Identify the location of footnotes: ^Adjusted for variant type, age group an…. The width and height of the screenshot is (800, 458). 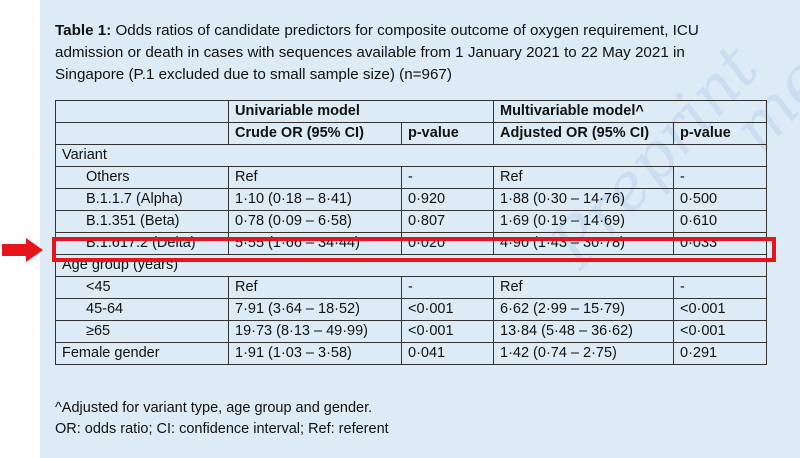
(222, 419).